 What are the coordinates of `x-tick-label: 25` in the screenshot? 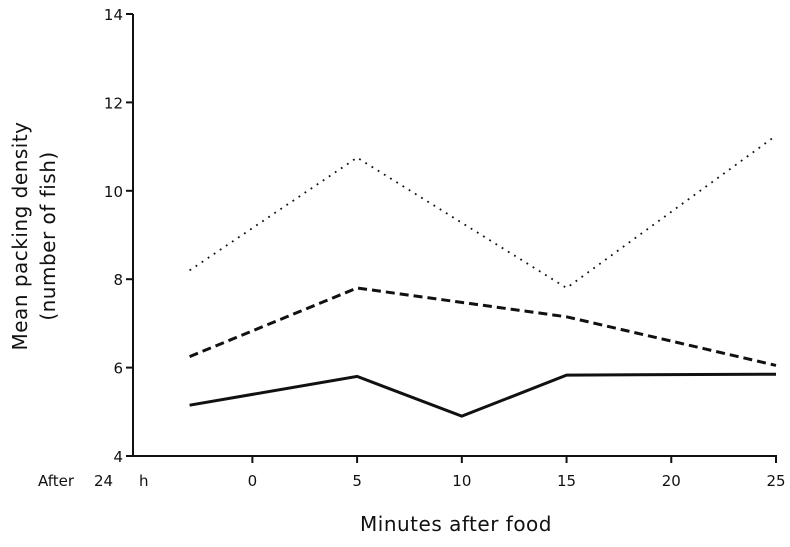 It's located at (775, 481).